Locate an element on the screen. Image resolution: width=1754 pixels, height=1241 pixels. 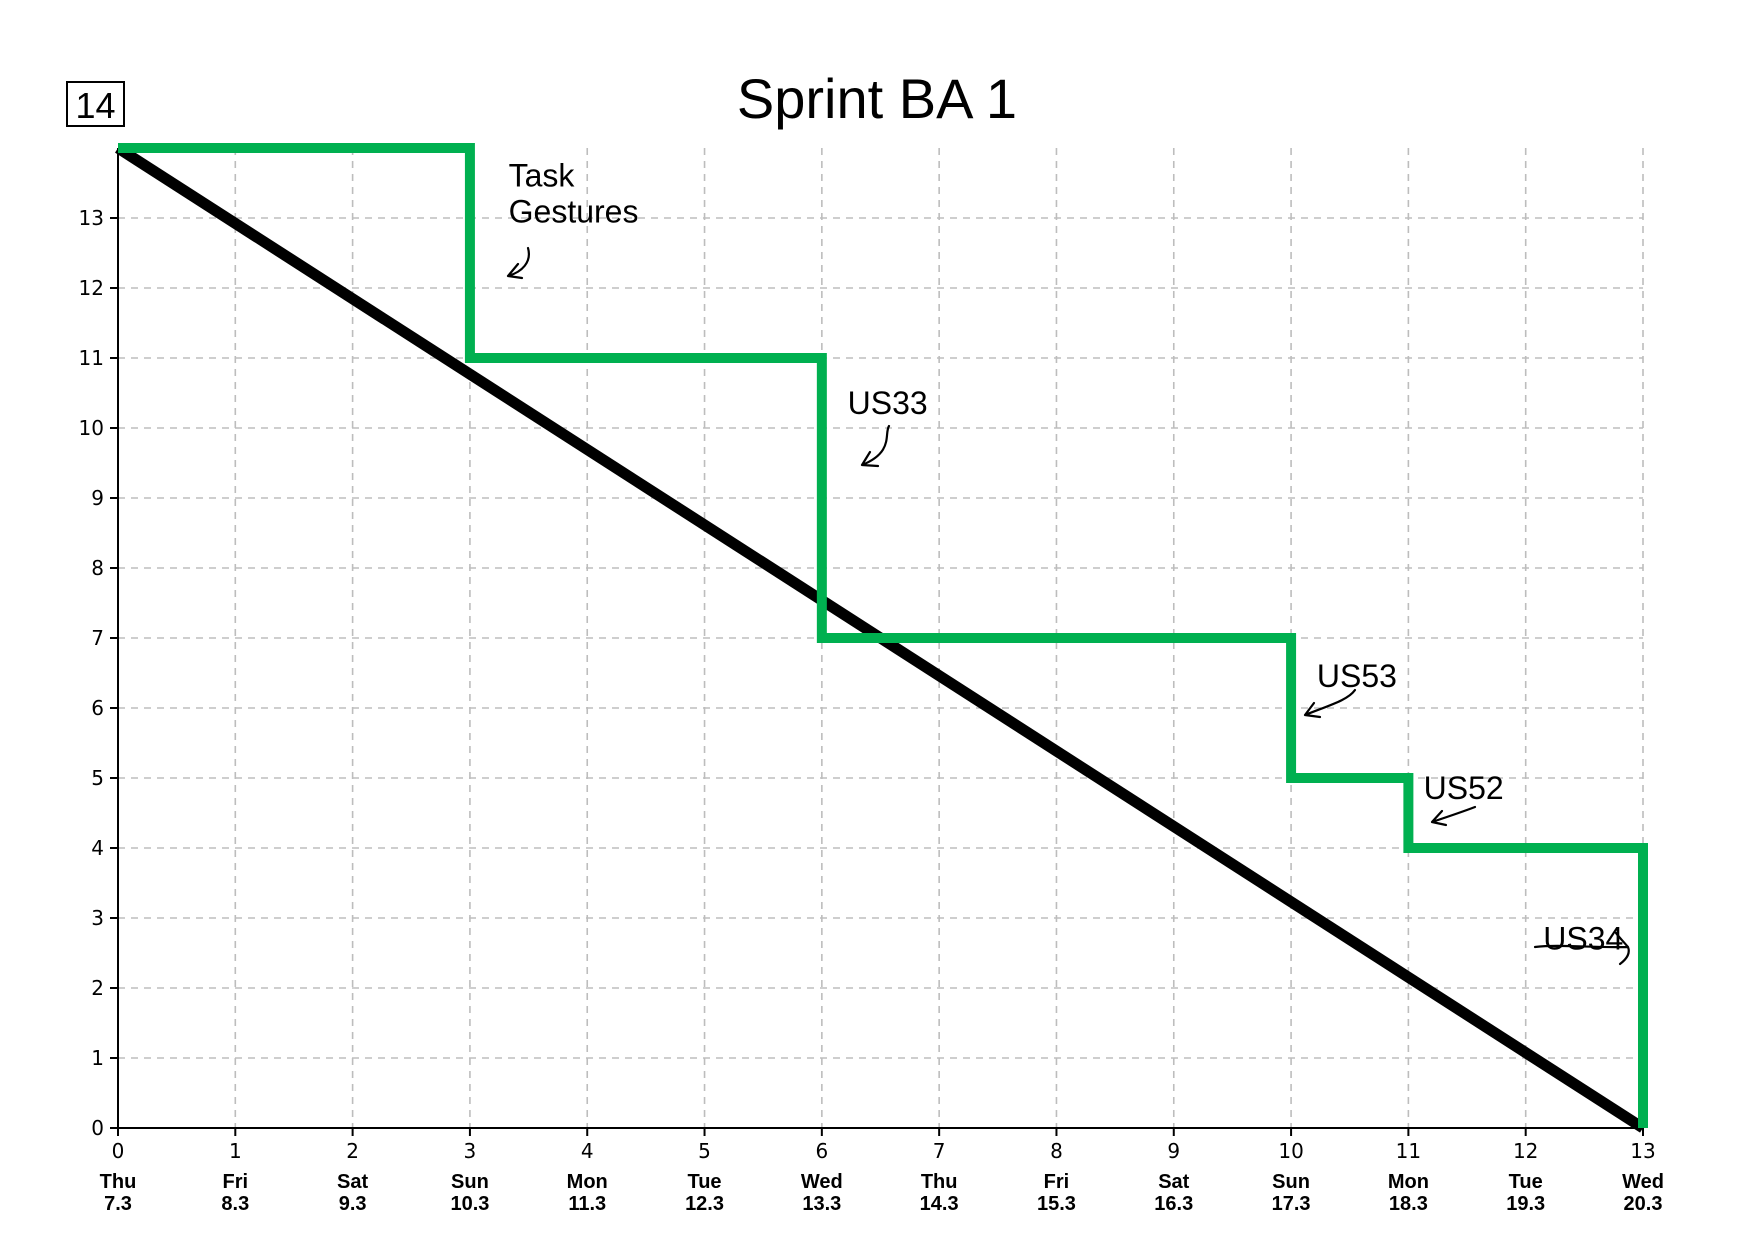
x-tick-label: 3 is located at coordinates (470, 1151).